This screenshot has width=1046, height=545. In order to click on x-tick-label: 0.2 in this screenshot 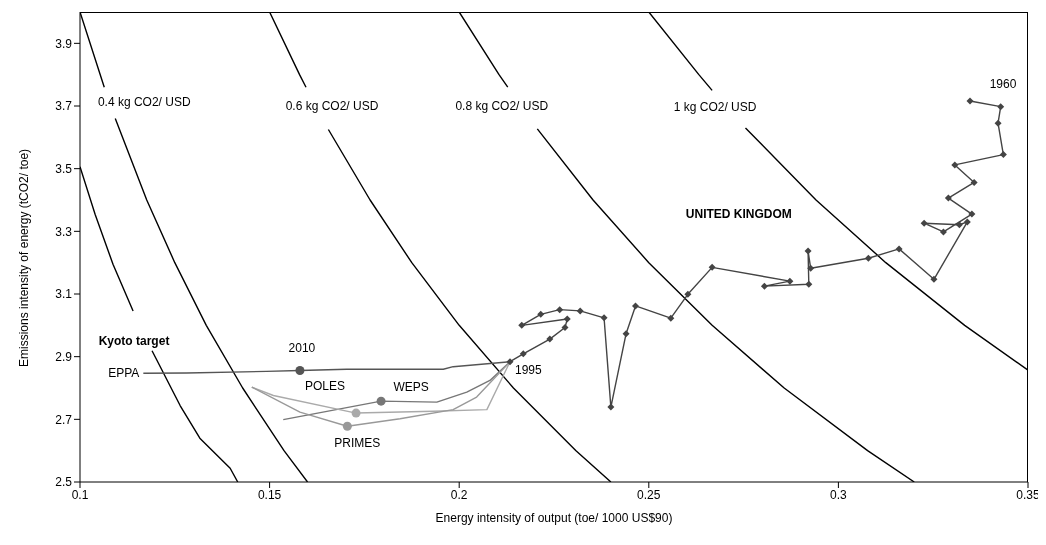, I will do `click(459, 494)`.